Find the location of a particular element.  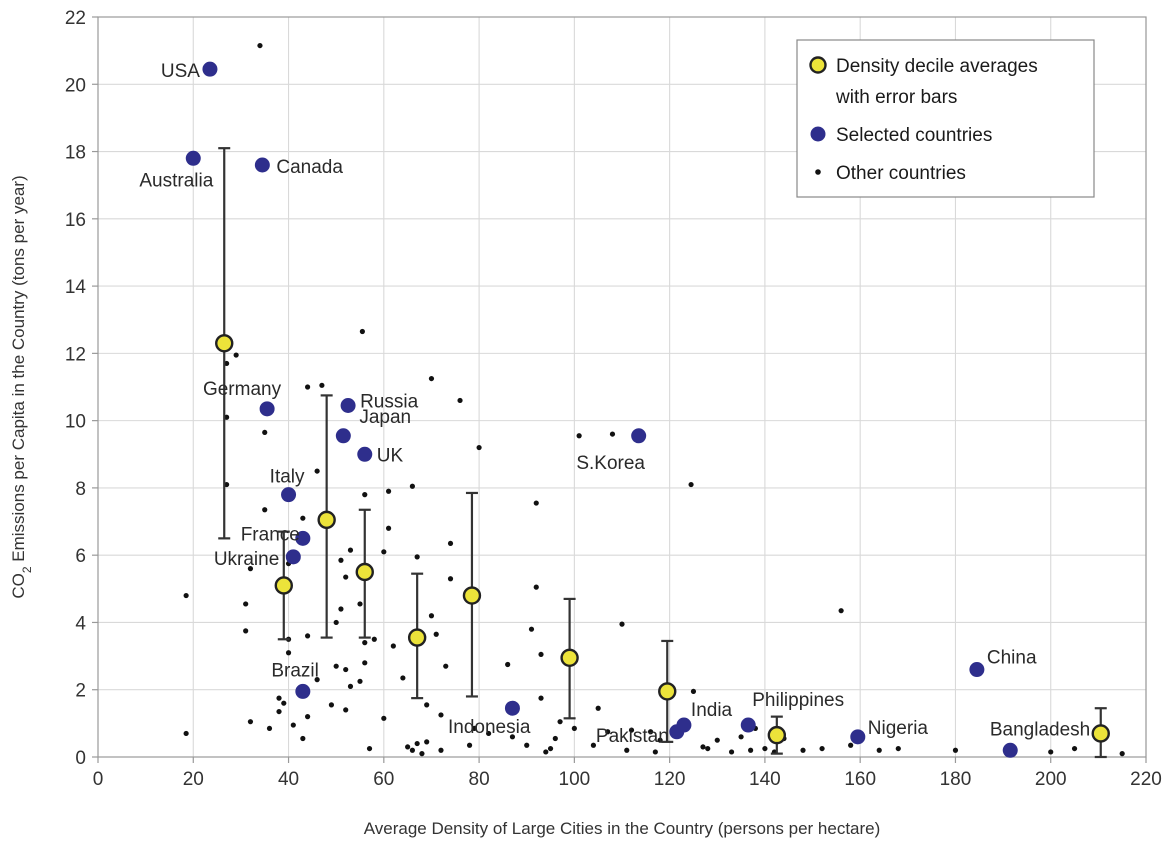

country-label-ukraine: Ukraine is located at coordinates (246, 559).